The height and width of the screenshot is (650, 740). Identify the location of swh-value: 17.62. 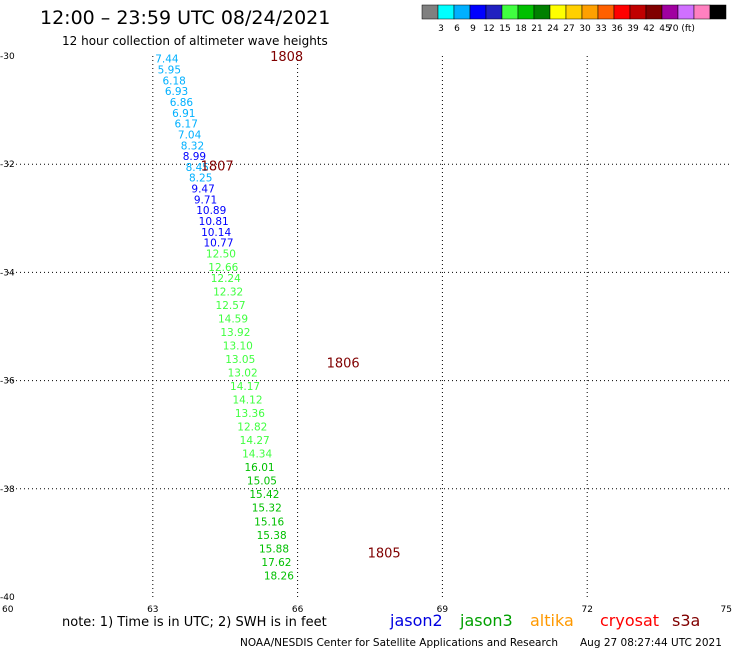
(276, 563).